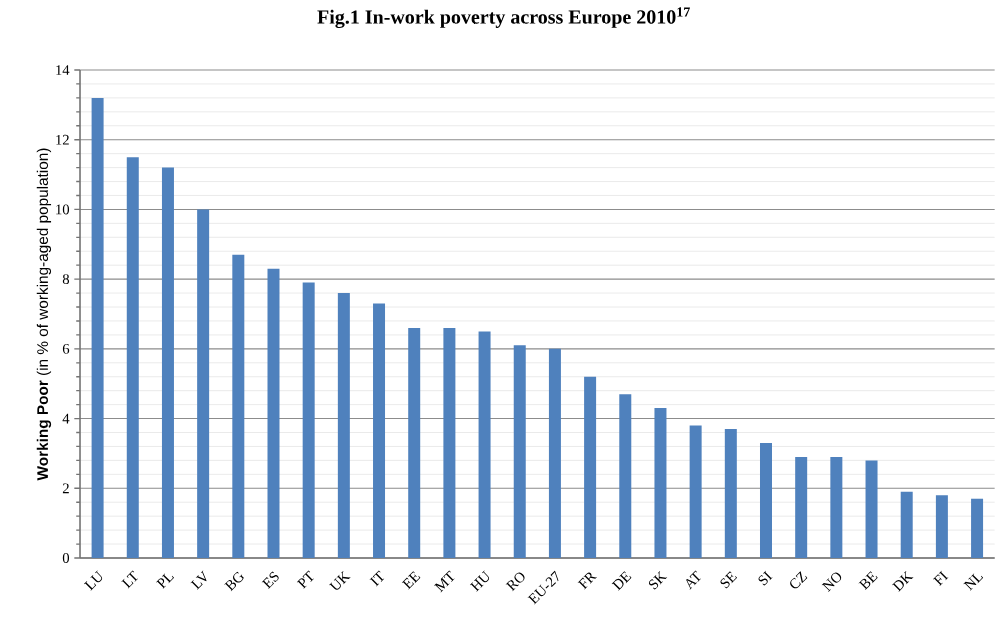 The image size is (1008, 629). Describe the element at coordinates (66, 418) in the screenshot. I see `y-tick-label: 4` at that location.